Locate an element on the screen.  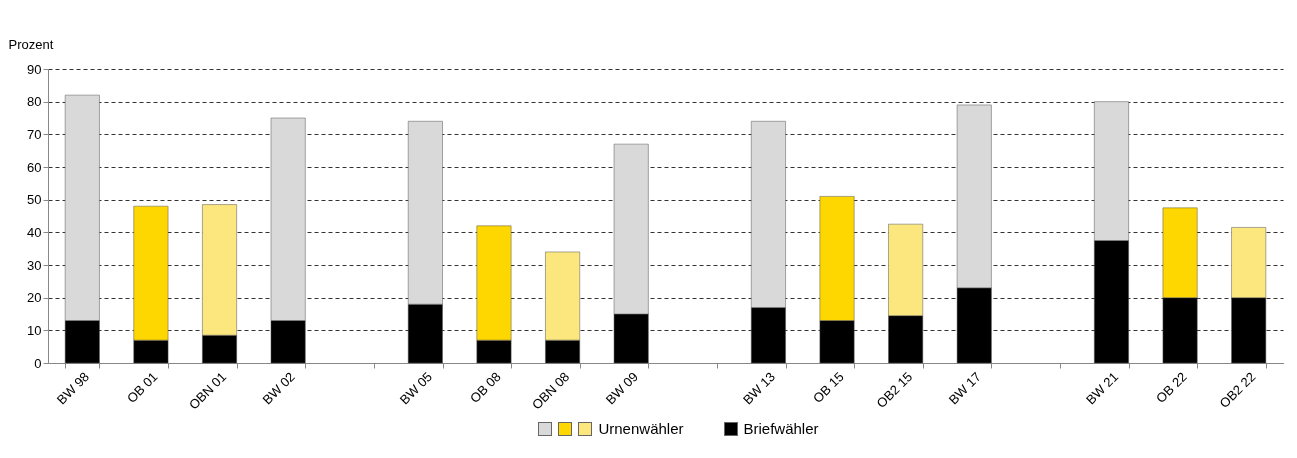
x-tick-label: OB 01 is located at coordinates (142, 387).